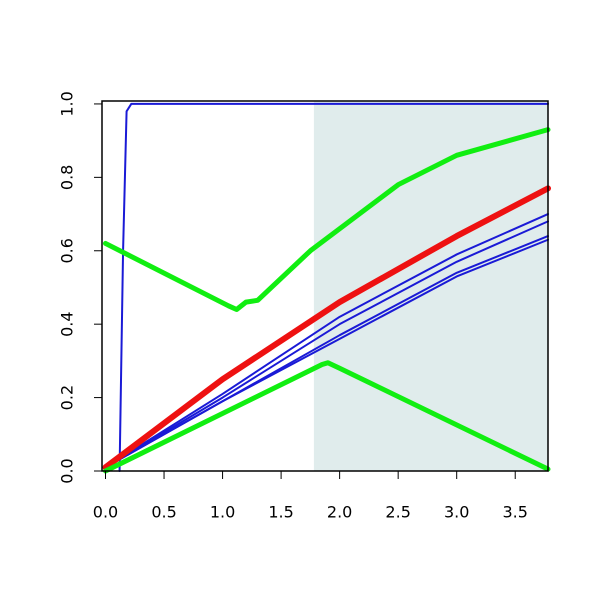 This screenshot has width=600, height=600. I want to click on x-tick-label: 0.0, so click(105, 512).